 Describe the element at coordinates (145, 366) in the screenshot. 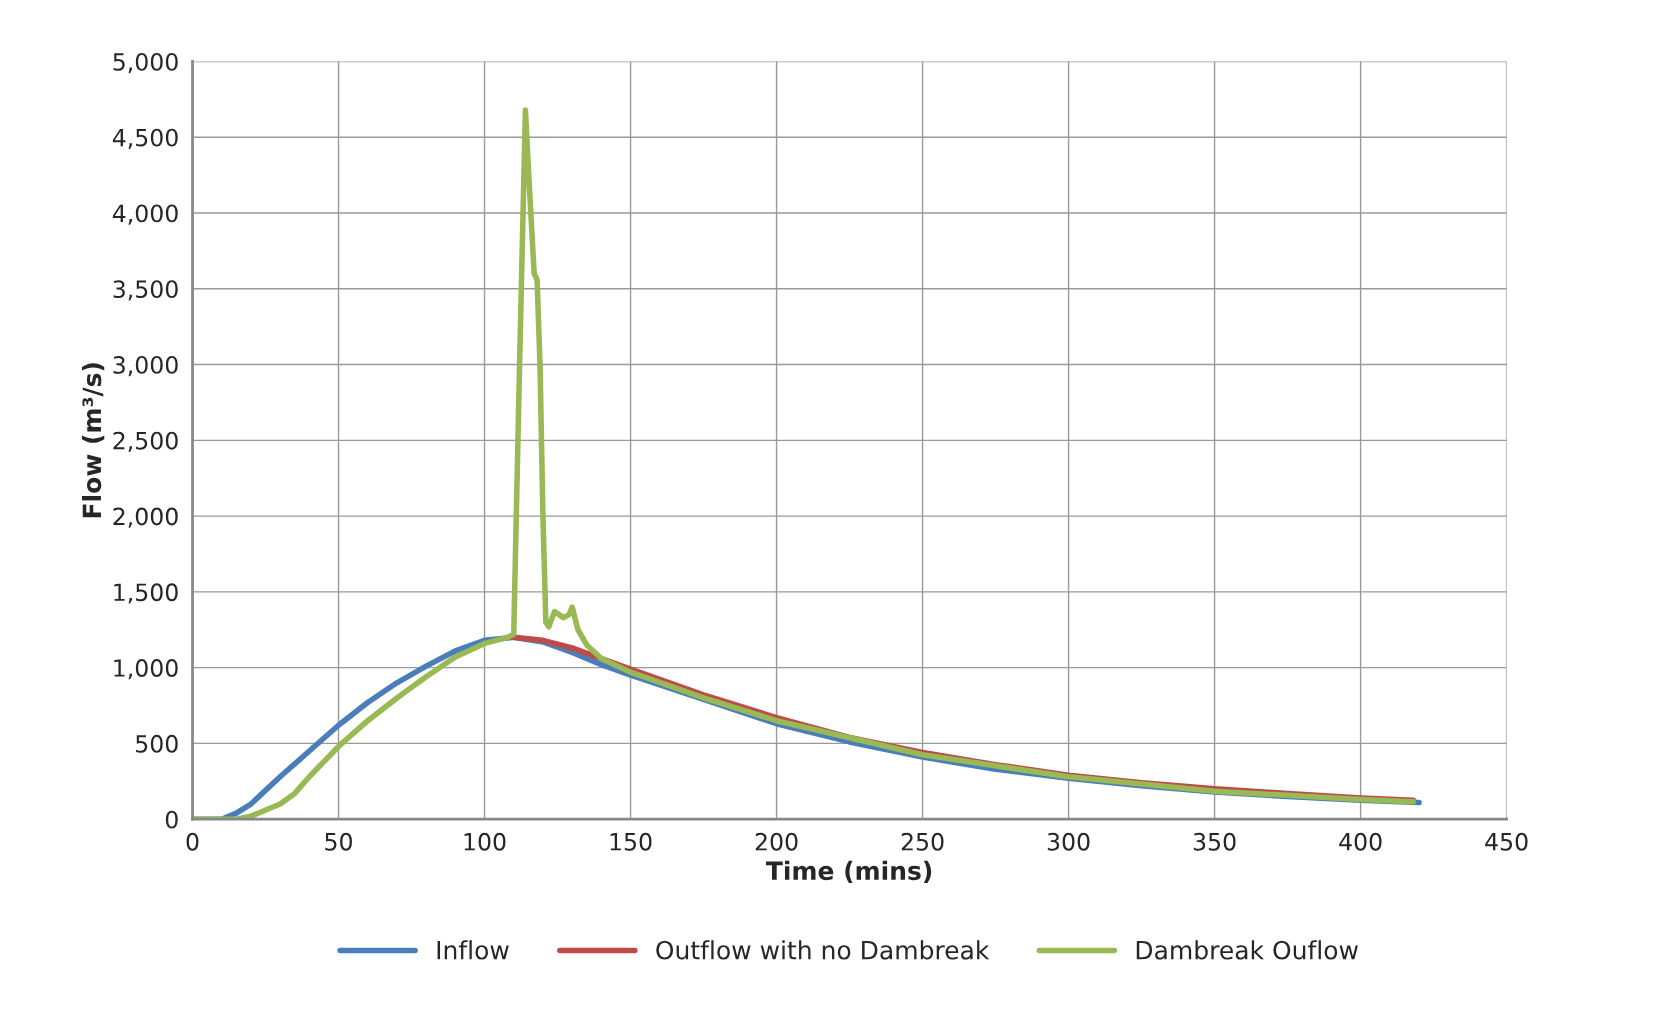

I see `y-tick-label: 3,000` at that location.